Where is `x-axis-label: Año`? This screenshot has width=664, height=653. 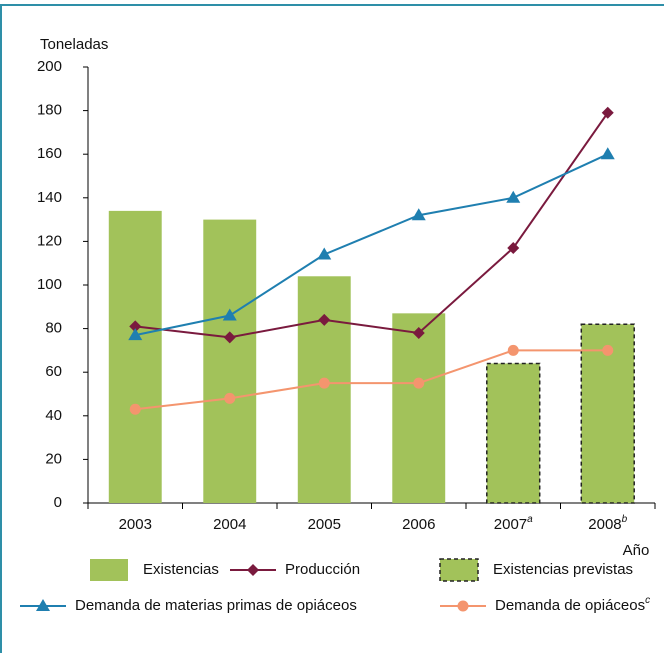 x-axis-label: Año is located at coordinates (636, 550).